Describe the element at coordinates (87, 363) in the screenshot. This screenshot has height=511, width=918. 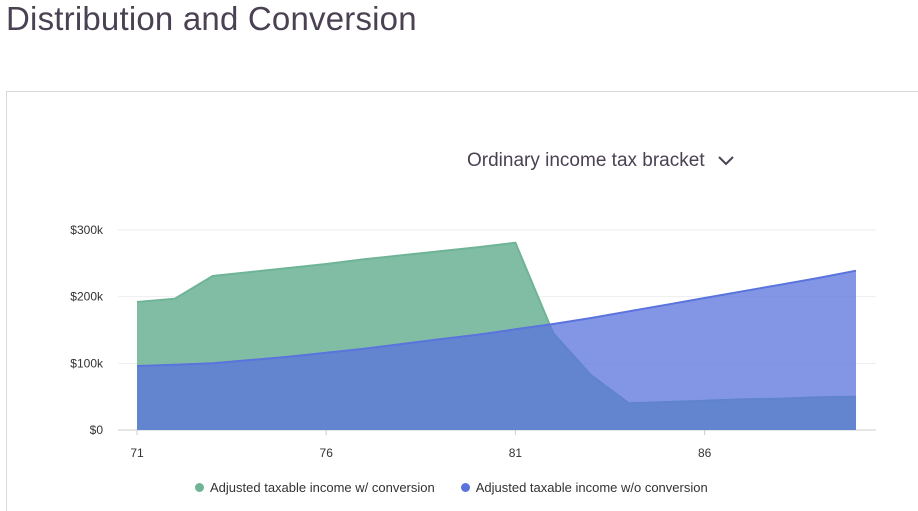
I see `y-tick-label: $100k` at that location.